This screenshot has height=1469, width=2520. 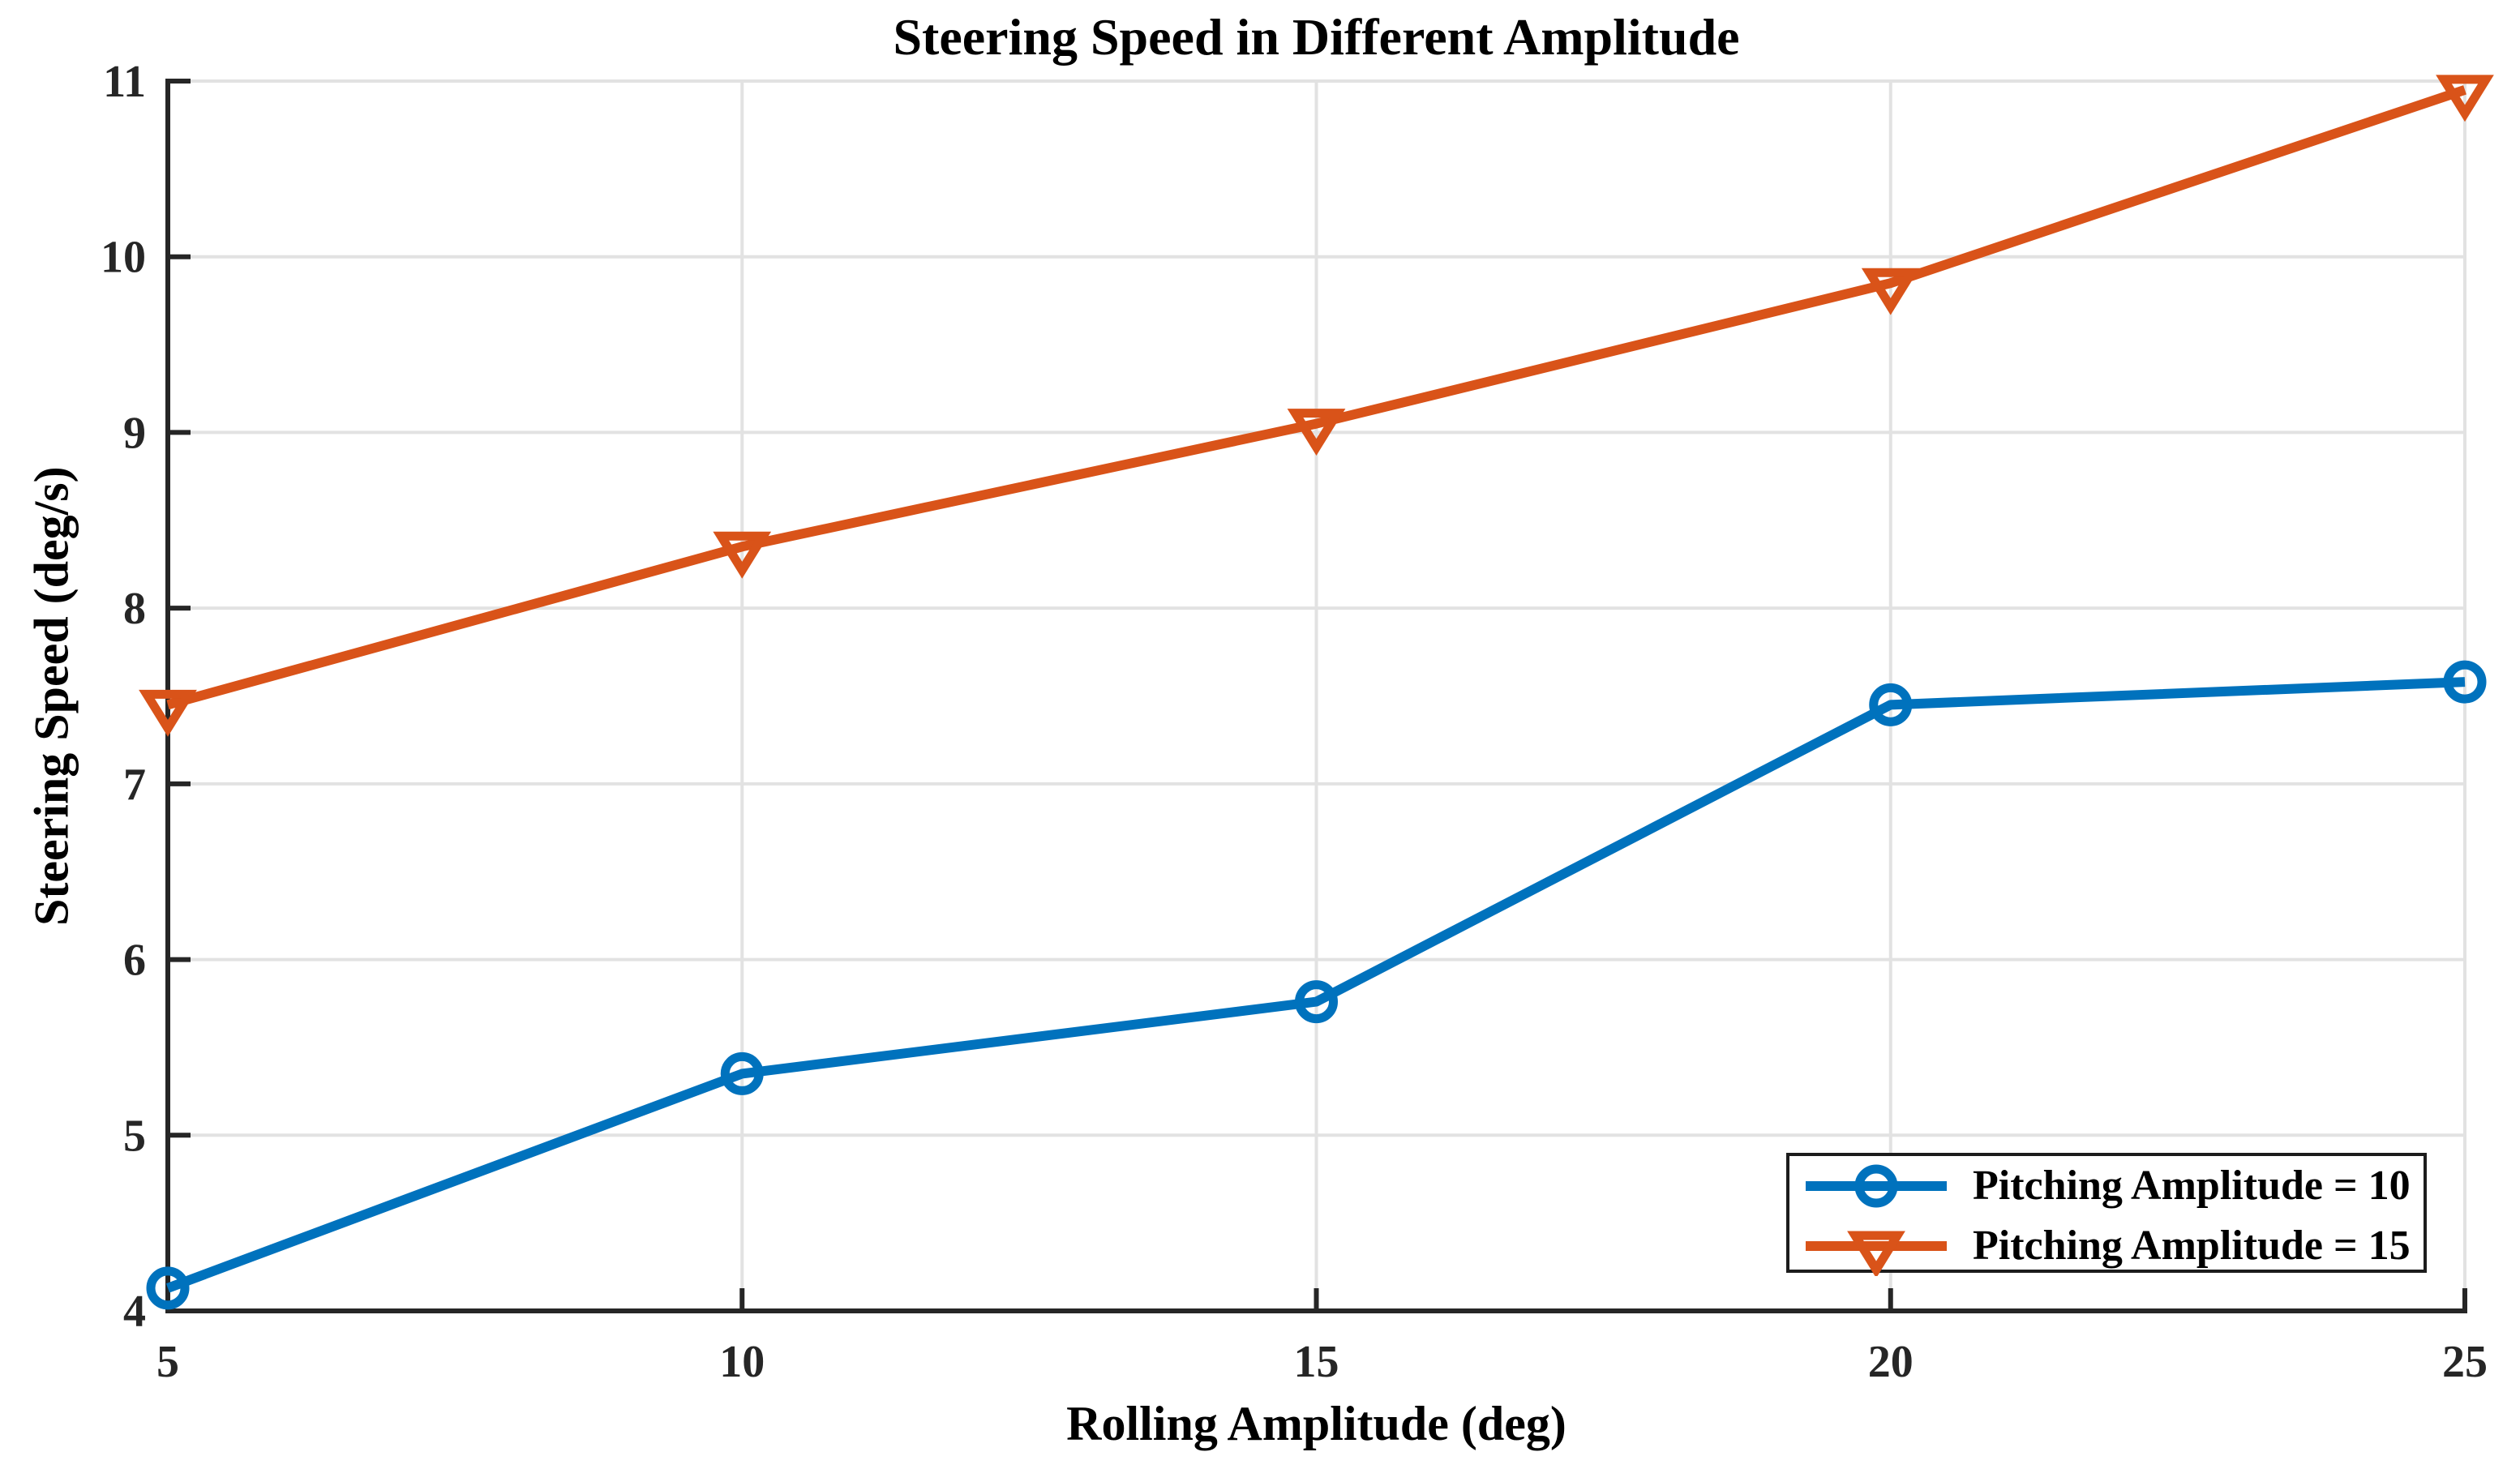 I want to click on y-tick-label: 4, so click(x=135, y=1312).